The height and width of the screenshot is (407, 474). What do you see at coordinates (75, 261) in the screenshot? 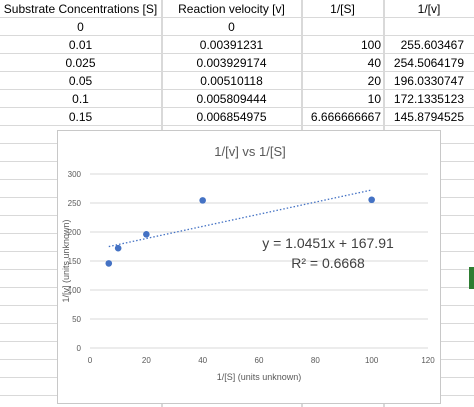
I see `y-tick-label: 150` at bounding box center [75, 261].